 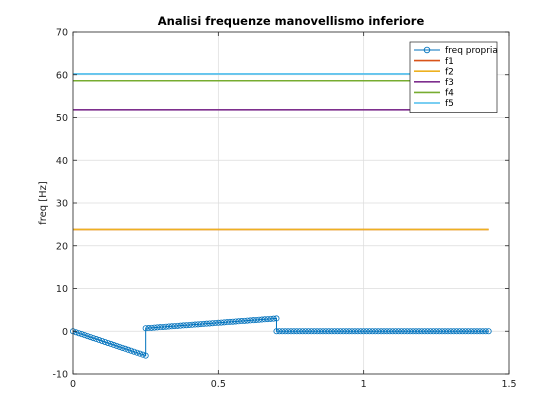 I want to click on chart-title: Analisi frequenze manovellismo inferiore, so click(x=291, y=21).